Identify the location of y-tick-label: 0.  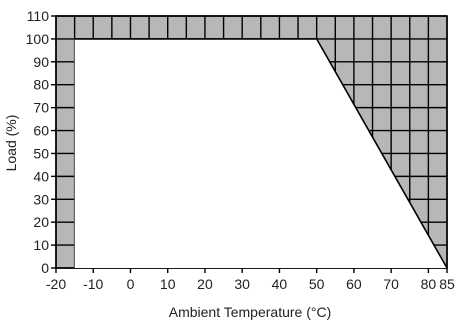
(45, 268).